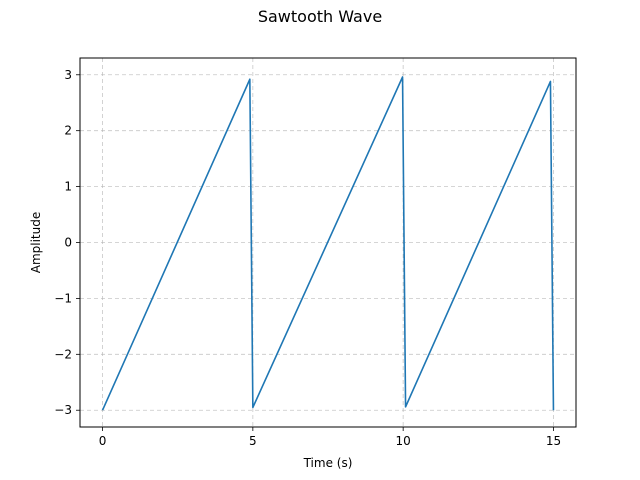 The image size is (640, 480). I want to click on x-tick-label: 5, so click(253, 441).